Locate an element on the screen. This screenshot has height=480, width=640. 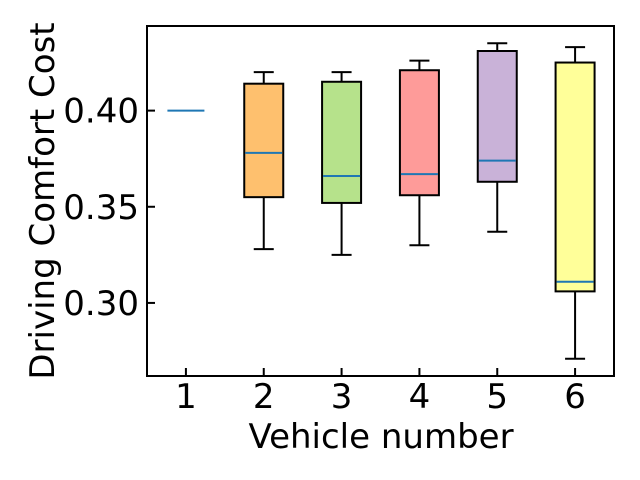
x-tick-label: 1 is located at coordinates (186, 397).